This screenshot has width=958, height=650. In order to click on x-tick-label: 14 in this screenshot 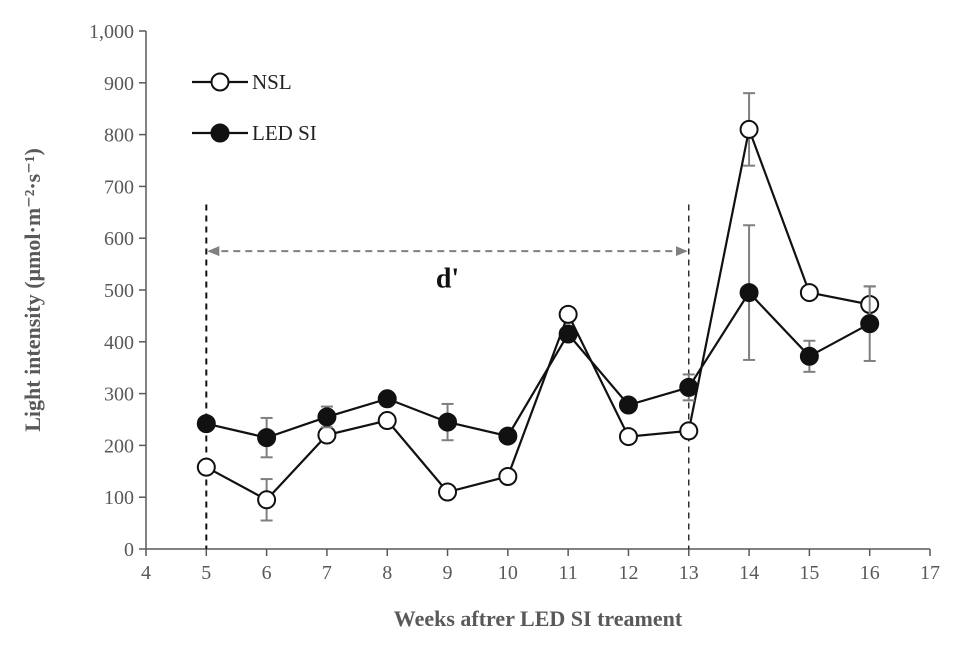, I will do `click(749, 573)`.